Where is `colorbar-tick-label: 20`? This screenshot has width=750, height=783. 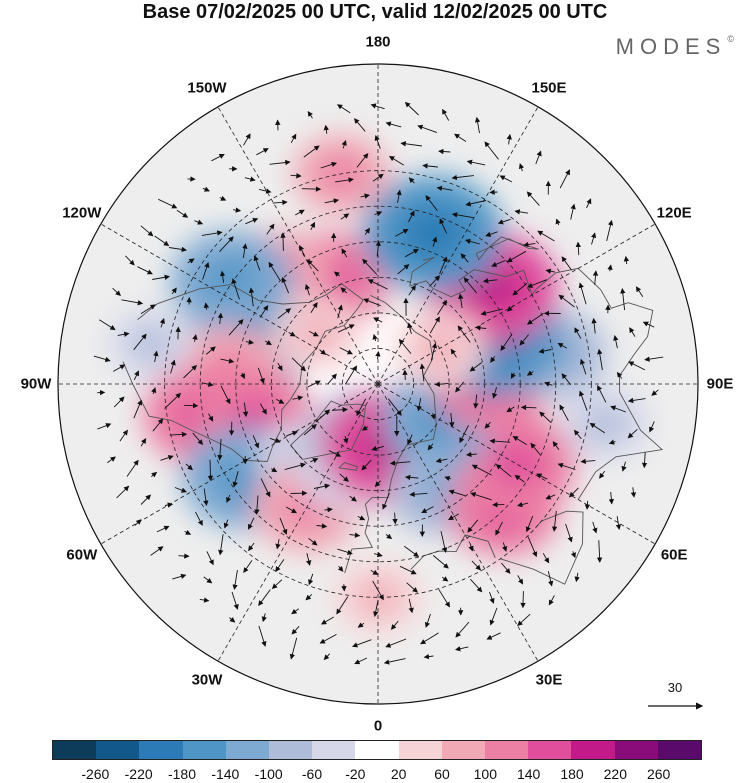 colorbar-tick-label: 20 is located at coordinates (398, 774).